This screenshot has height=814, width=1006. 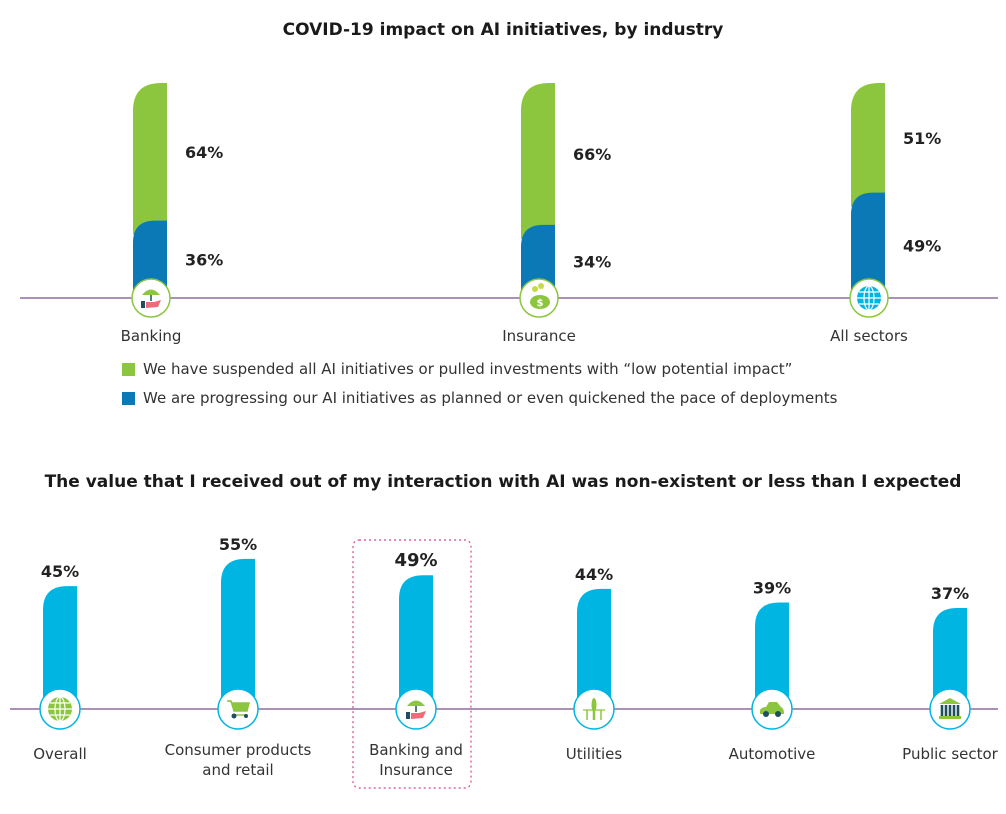 What do you see at coordinates (60, 571) in the screenshot?
I see `data-label-overall: 45%` at bounding box center [60, 571].